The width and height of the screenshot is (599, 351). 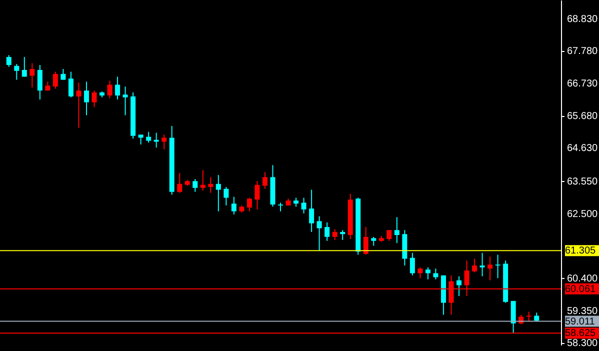 I want to click on y-tick-label: 62.500, so click(x=582, y=214).